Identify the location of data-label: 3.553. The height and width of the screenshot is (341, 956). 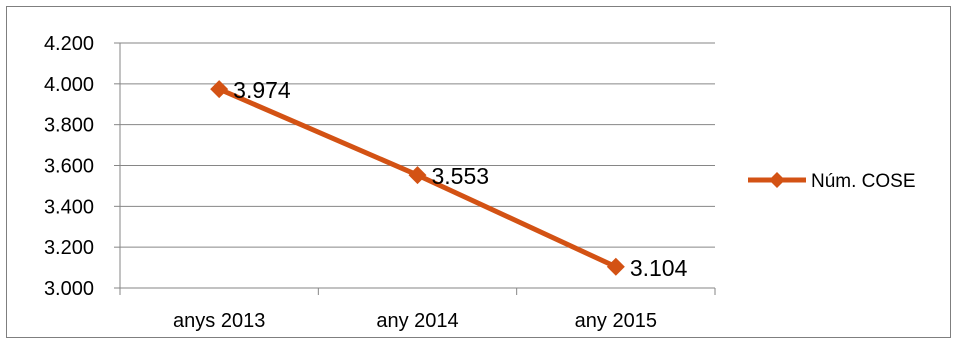
(461, 176).